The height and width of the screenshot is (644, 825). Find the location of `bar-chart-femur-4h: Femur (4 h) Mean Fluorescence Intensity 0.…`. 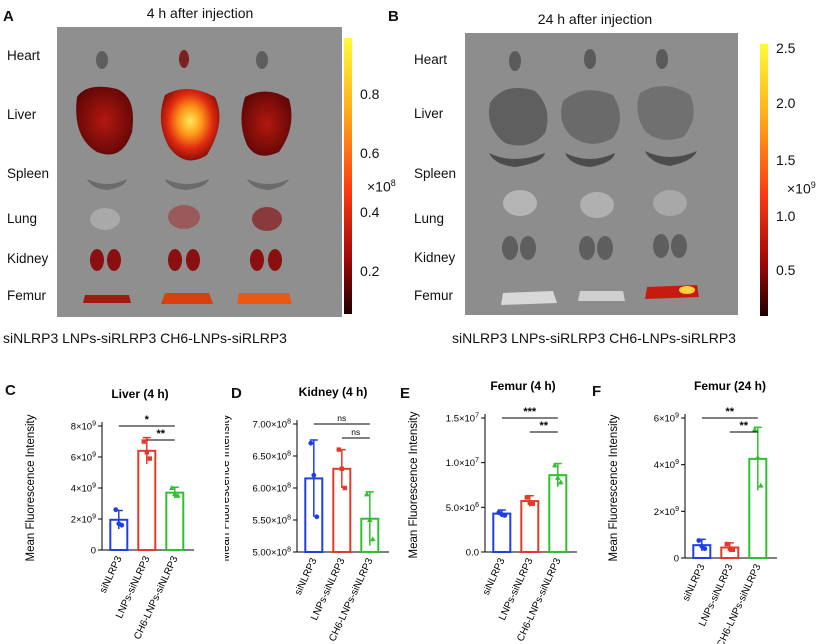

bar-chart-femur-4h: Femur (4 h) Mean Fluorescence Intensity 0.… is located at coordinates (492, 511).